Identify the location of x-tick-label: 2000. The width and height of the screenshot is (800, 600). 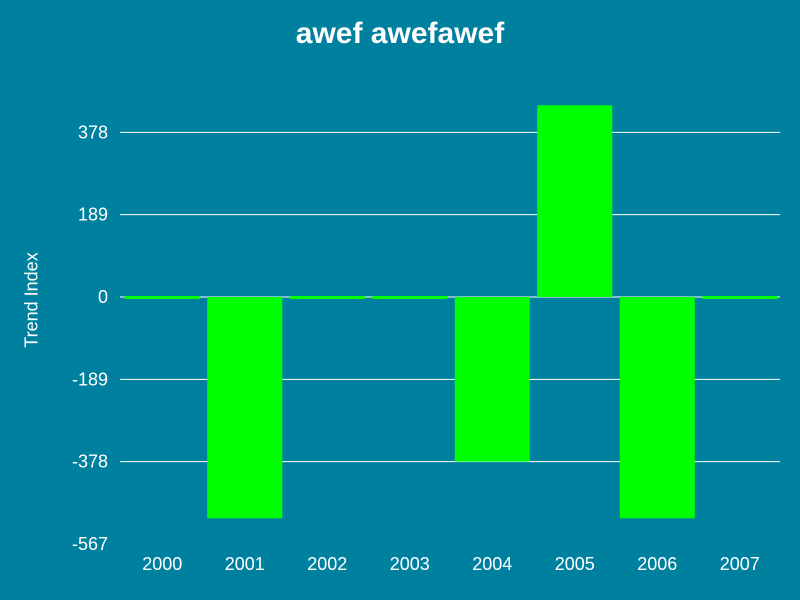
(162, 564).